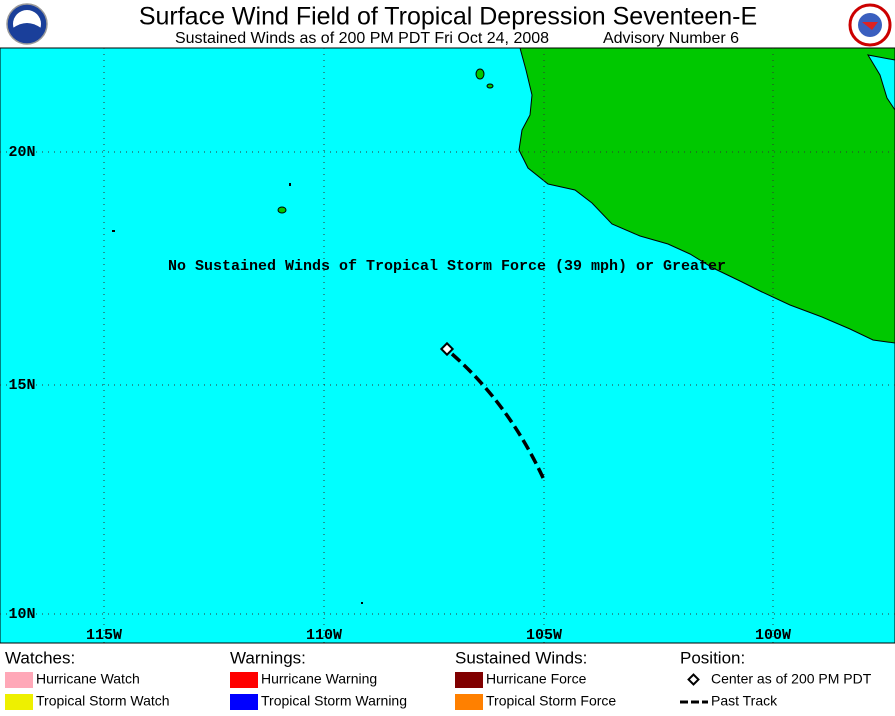 This screenshot has width=895, height=716. Describe the element at coordinates (21, 385) in the screenshot. I see `lat-label: 15N` at that location.